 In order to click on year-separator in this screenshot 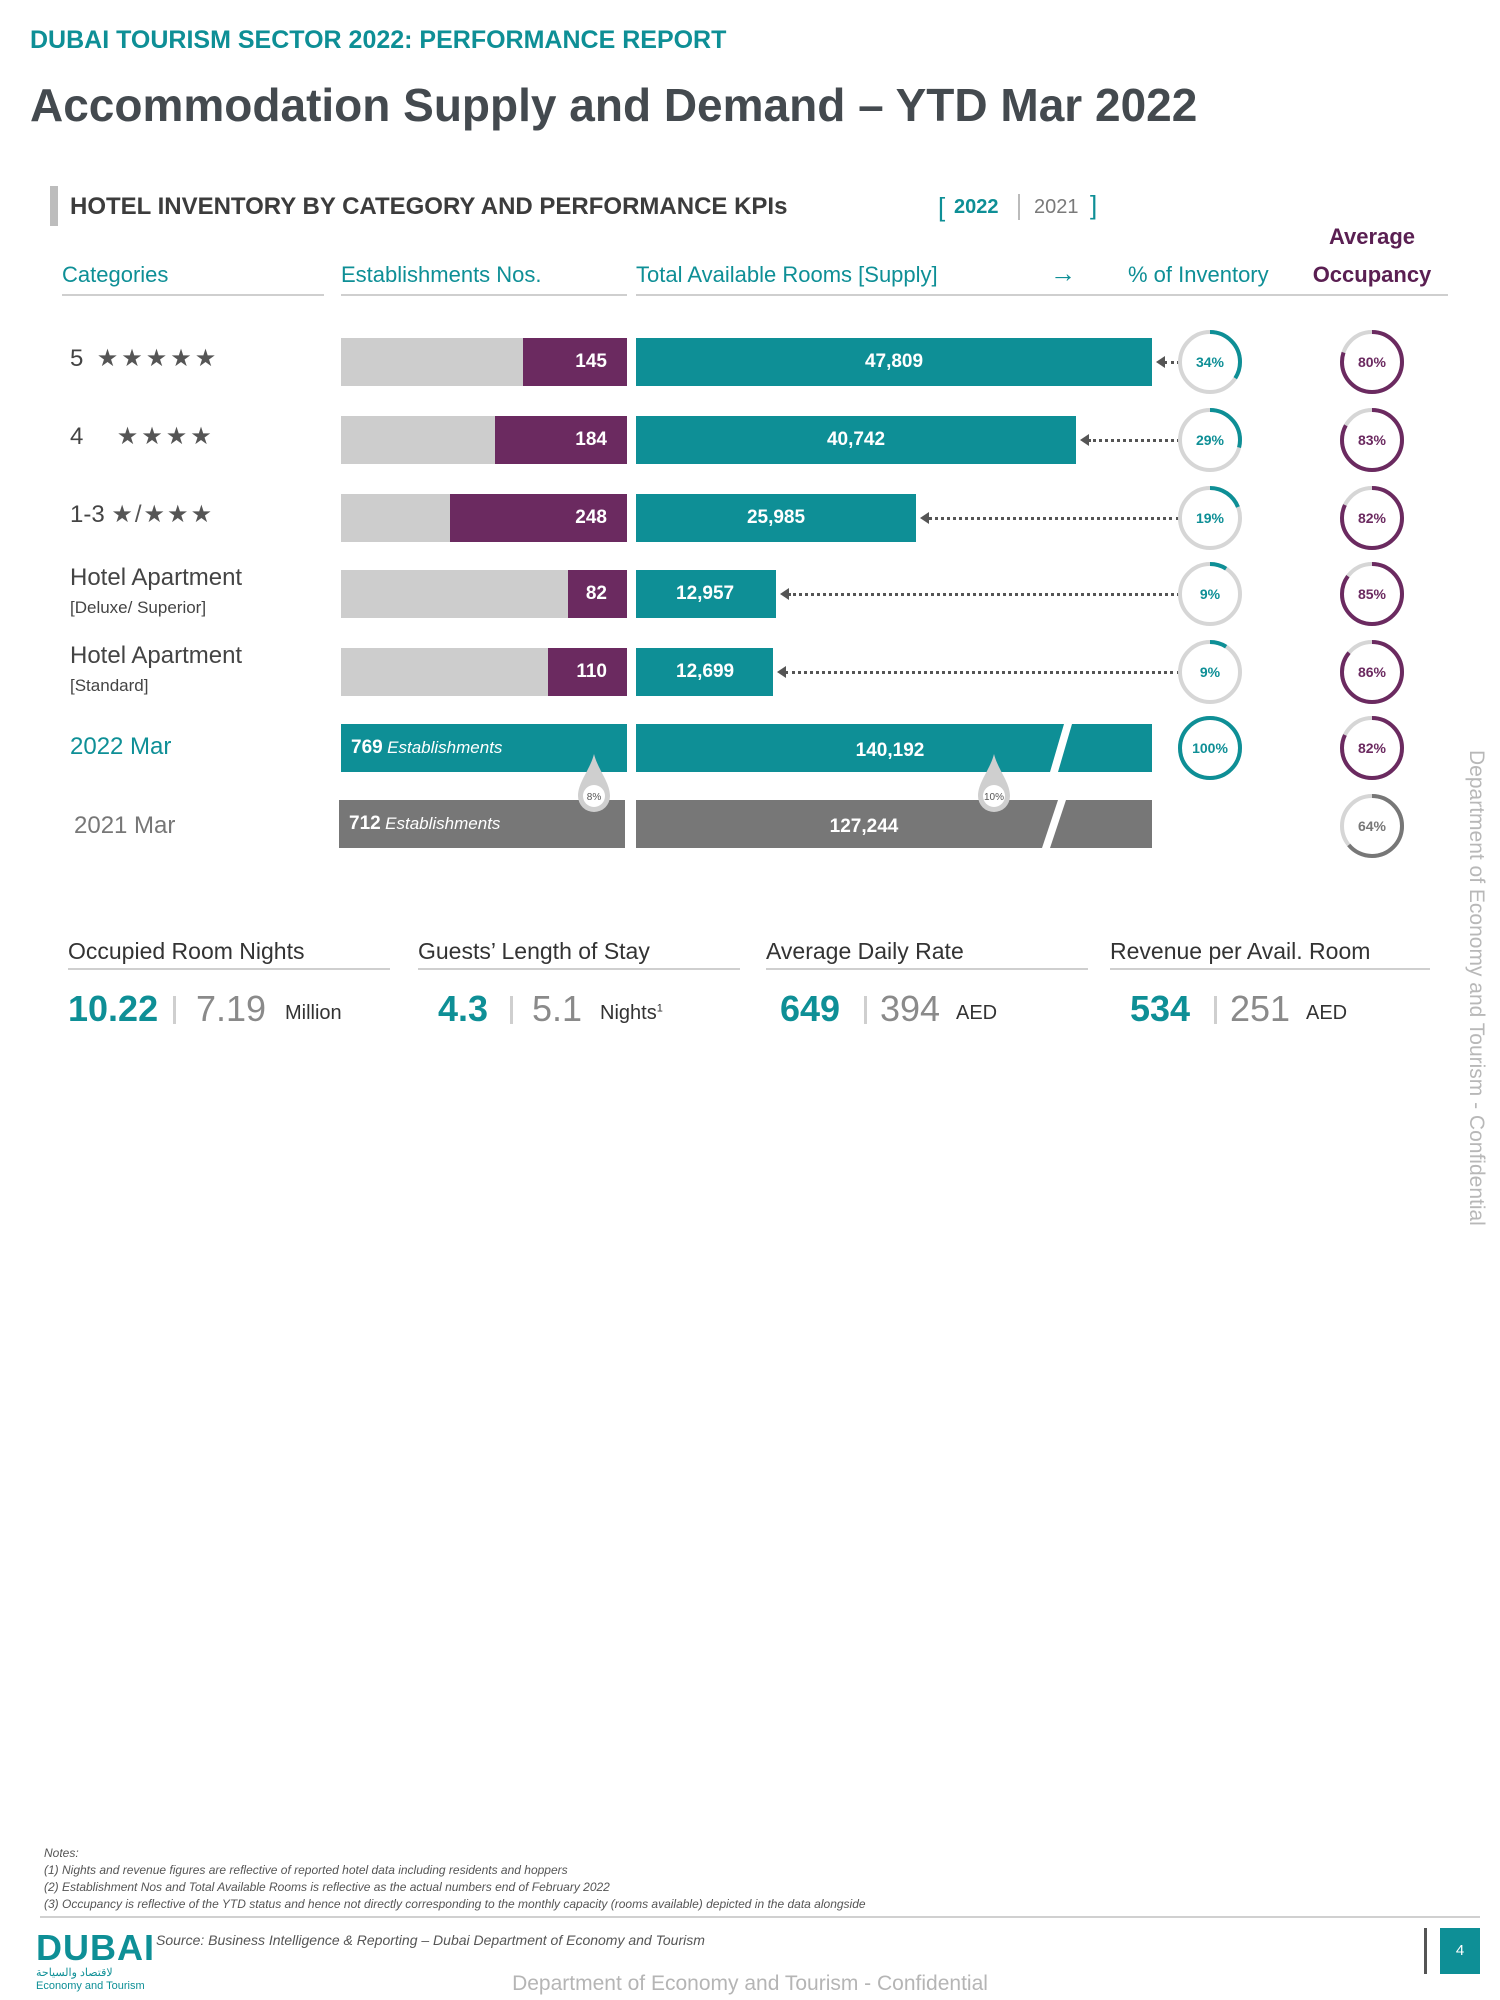, I will do `click(1019, 207)`.